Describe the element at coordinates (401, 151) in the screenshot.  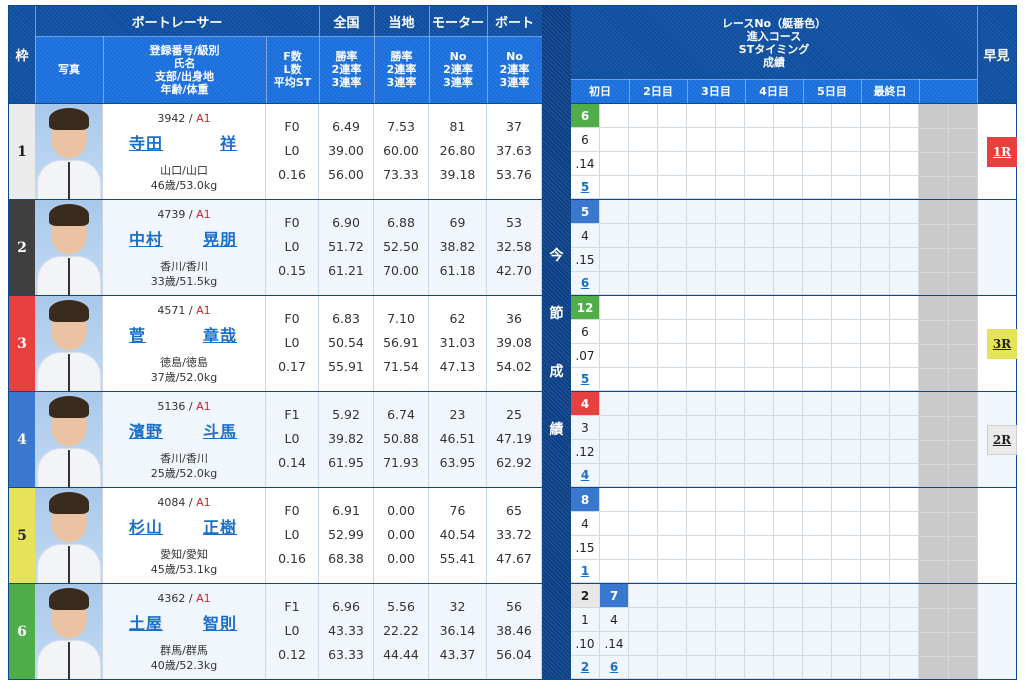
I see `local-stats: 7.53 60.00 73.33` at that location.